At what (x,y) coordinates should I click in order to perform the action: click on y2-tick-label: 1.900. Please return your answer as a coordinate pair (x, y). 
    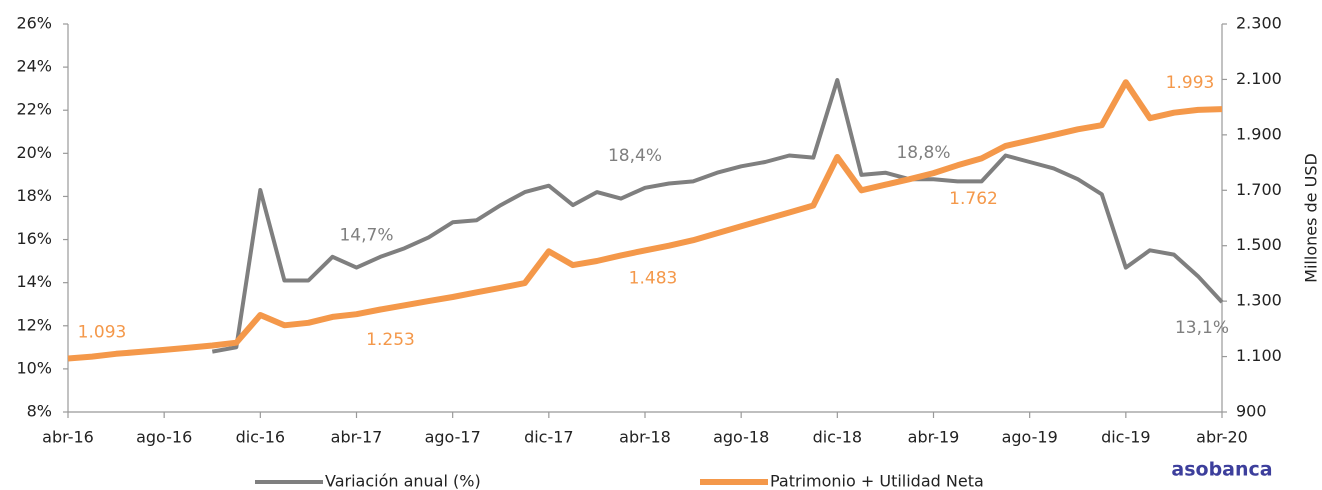
    Looking at the image, I should click on (1259, 133).